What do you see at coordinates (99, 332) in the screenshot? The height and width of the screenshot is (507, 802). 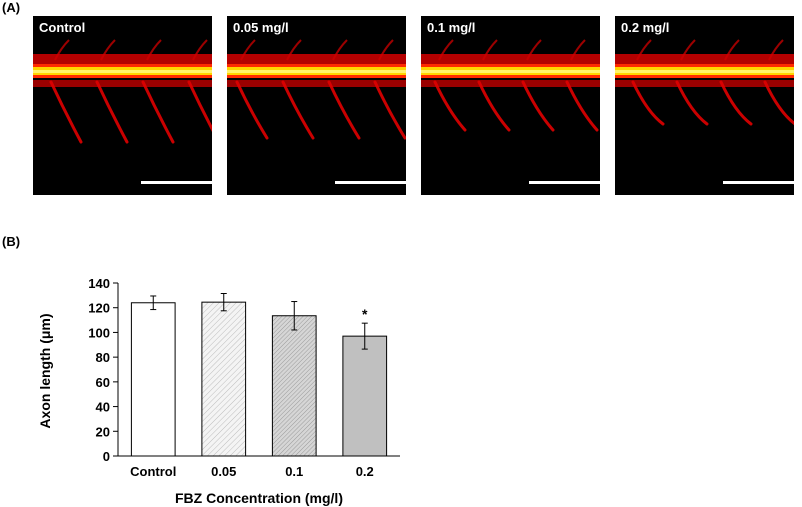 I see `y-tick-label: 100` at bounding box center [99, 332].